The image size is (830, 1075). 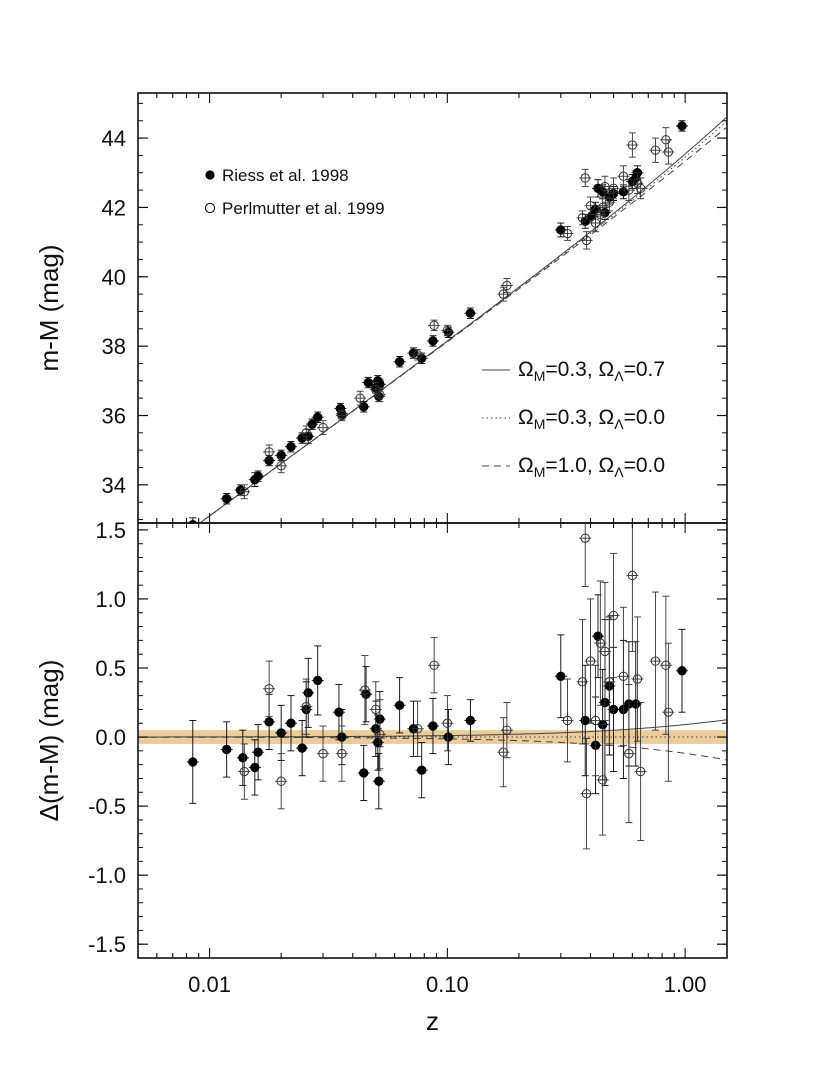 What do you see at coordinates (579, 369) in the screenshot?
I see `model-1-mid: =0.3, Ω` at bounding box center [579, 369].